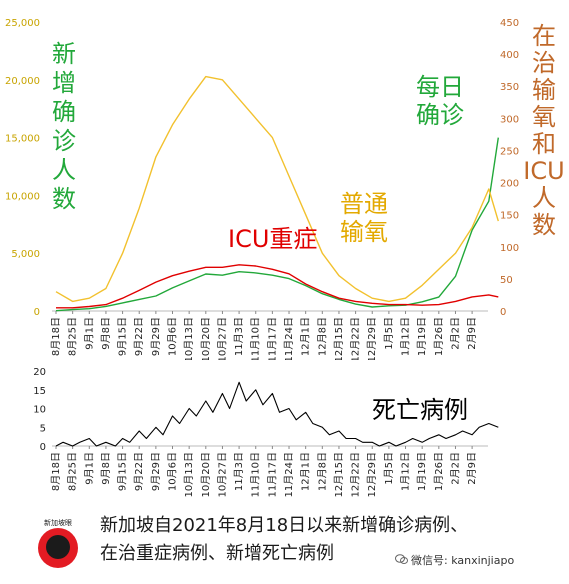  Describe the element at coordinates (217, 553) in the screenshot. I see `caption-line-2: 在治重症病例、新增死亡病例` at that location.